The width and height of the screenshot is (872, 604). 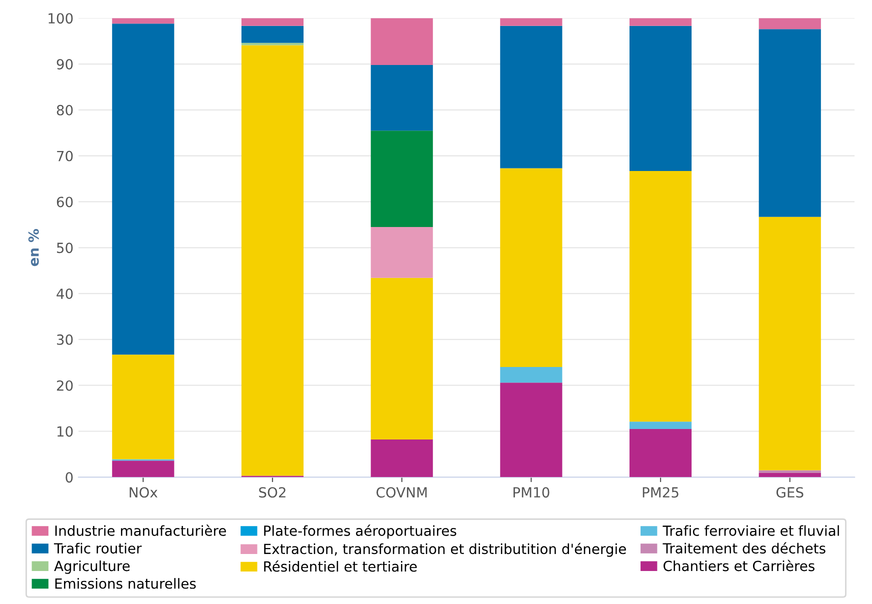 I want to click on legend-label: Extraction, transformation et distributition d'énergie, so click(x=445, y=549).